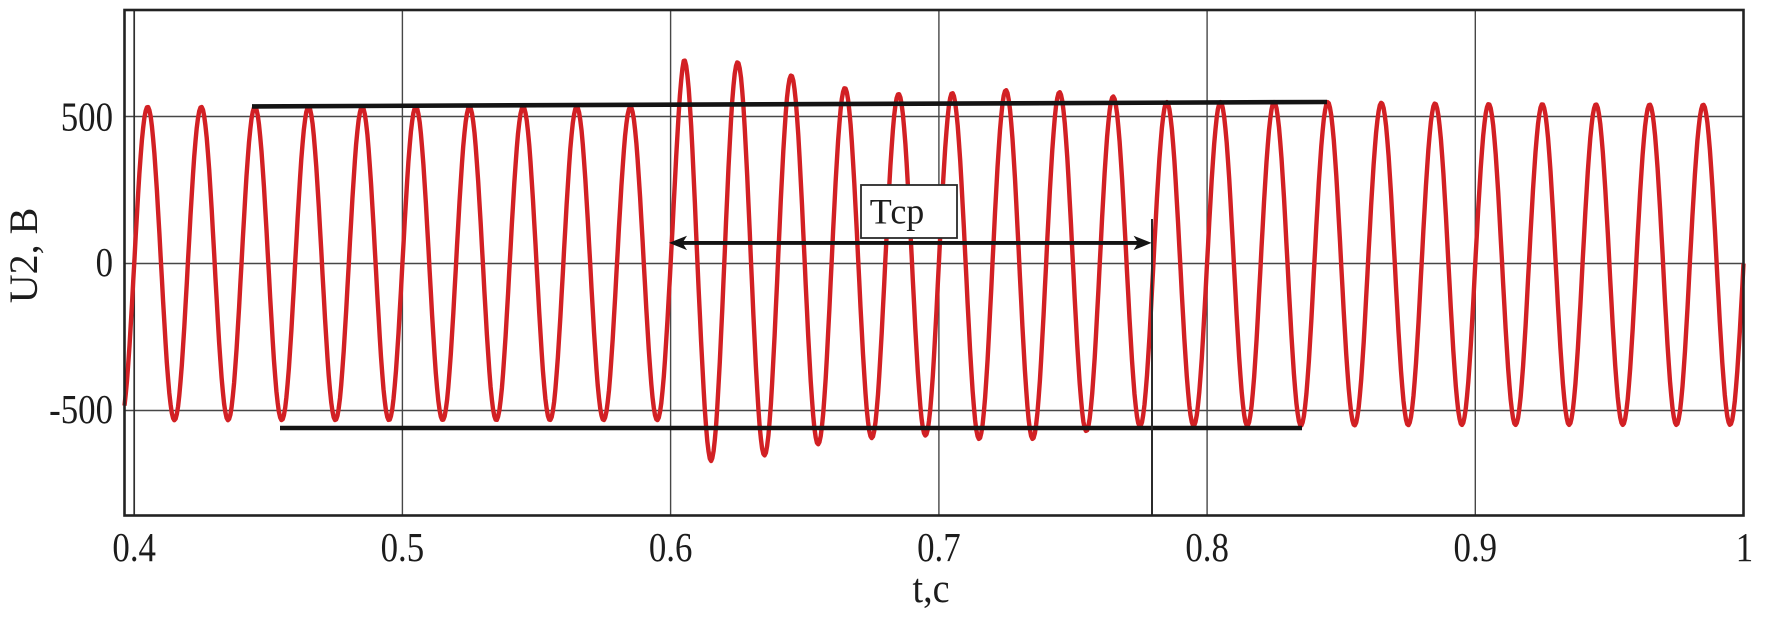 The image size is (1772, 618). I want to click on svg-text: 1, so click(1744, 547).